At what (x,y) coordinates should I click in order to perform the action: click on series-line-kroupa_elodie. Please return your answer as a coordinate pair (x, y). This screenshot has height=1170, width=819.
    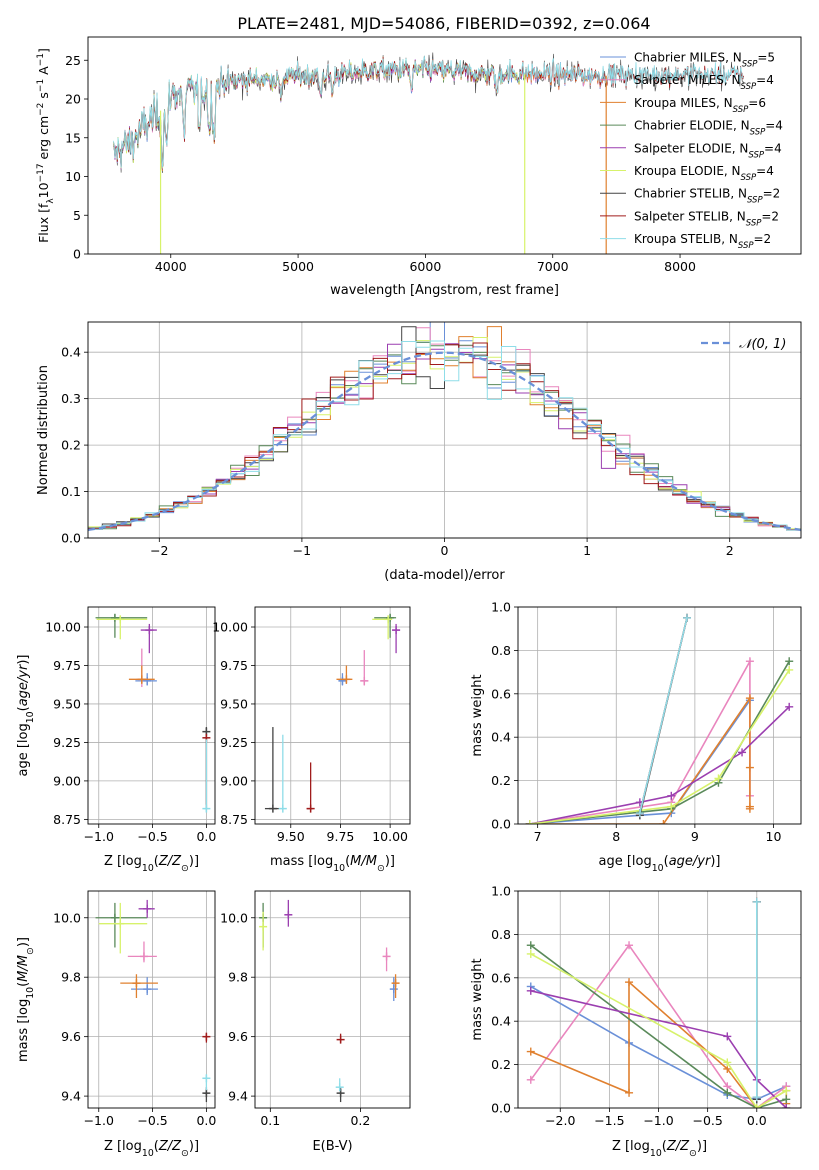
    Looking at the image, I should click on (659, 746).